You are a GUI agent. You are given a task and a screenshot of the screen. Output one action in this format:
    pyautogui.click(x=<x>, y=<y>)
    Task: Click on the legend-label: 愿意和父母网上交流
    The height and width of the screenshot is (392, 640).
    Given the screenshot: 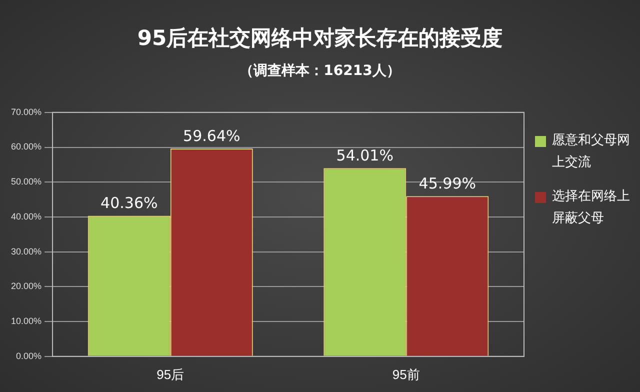 What is the action you would take?
    pyautogui.click(x=591, y=152)
    